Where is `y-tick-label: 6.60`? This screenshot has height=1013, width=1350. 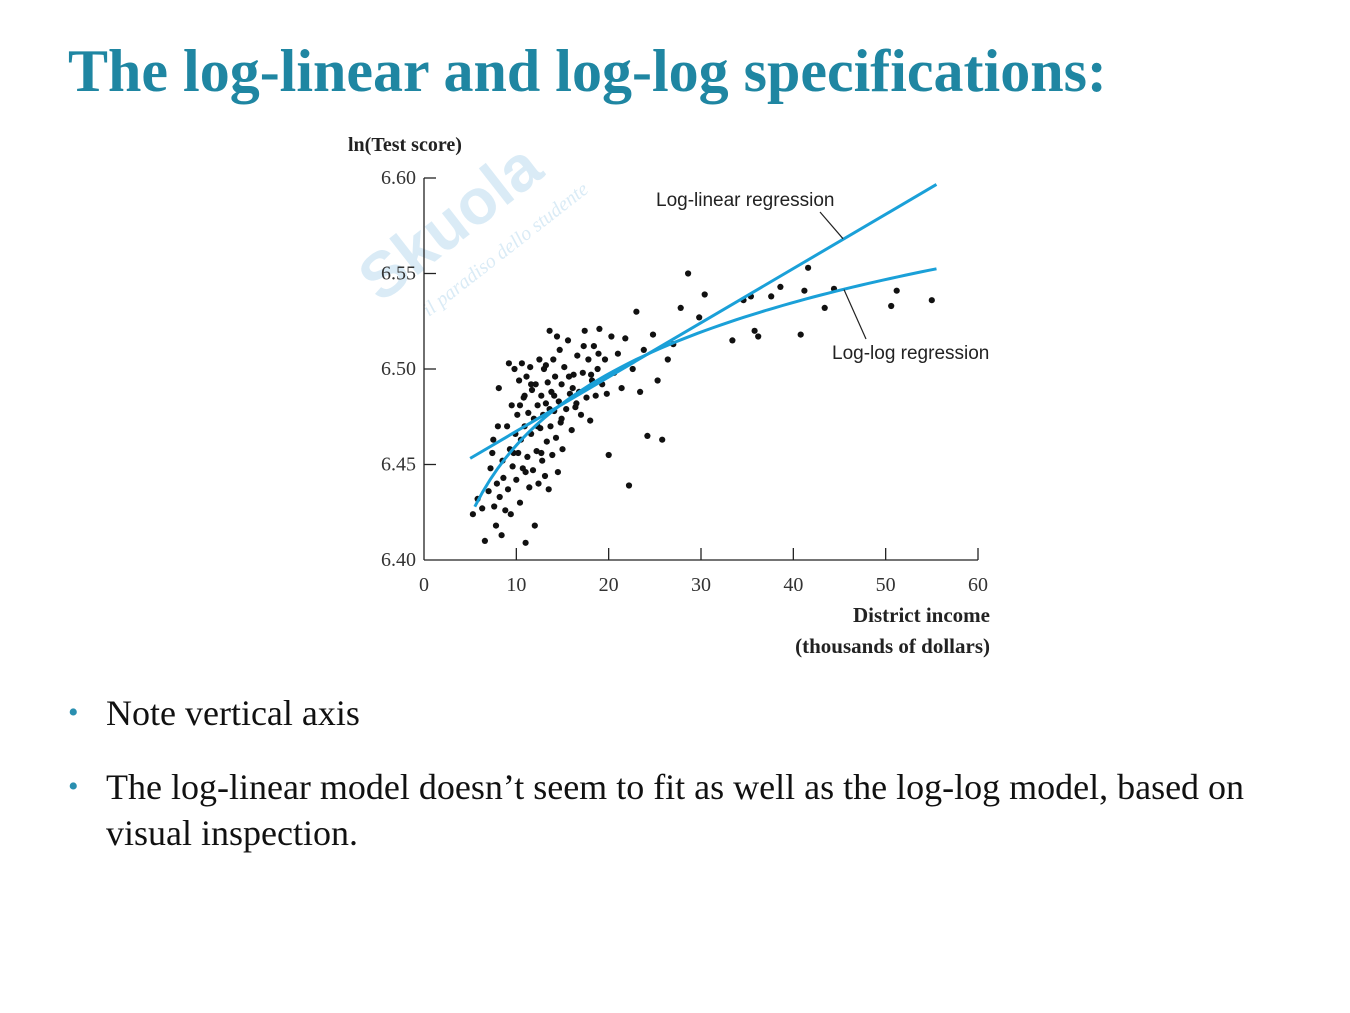 y-tick-label: 6.60 is located at coordinates (398, 178).